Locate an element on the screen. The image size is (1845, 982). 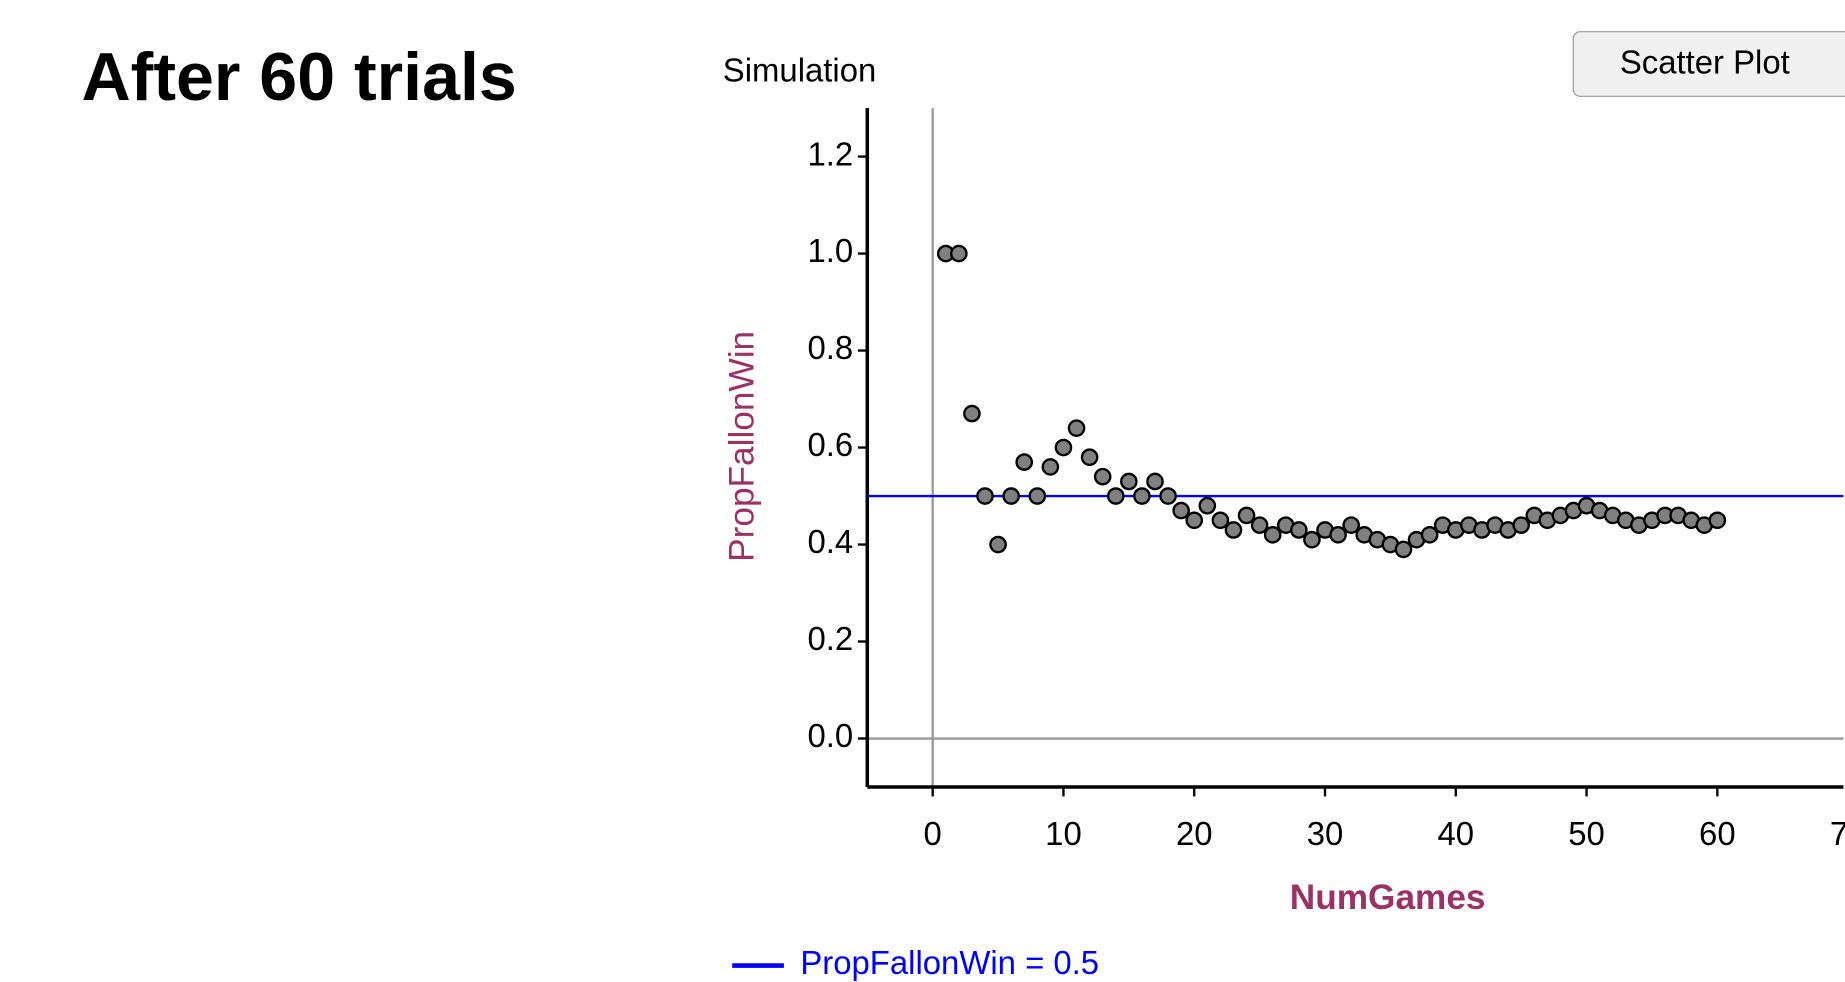
legend-label: PropFallonWin = 0.5 is located at coordinates (949, 962).